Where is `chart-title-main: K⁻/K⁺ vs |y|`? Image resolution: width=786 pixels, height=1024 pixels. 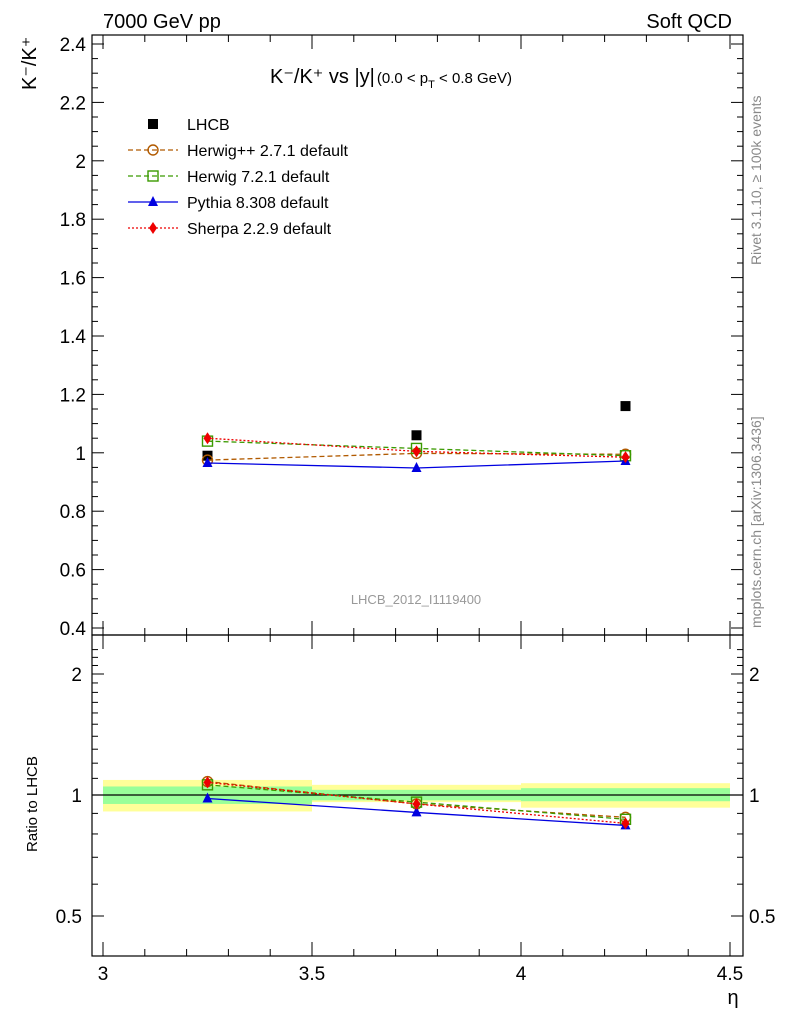
chart-title-main: K⁻/K⁺ vs |y| is located at coordinates (322, 77).